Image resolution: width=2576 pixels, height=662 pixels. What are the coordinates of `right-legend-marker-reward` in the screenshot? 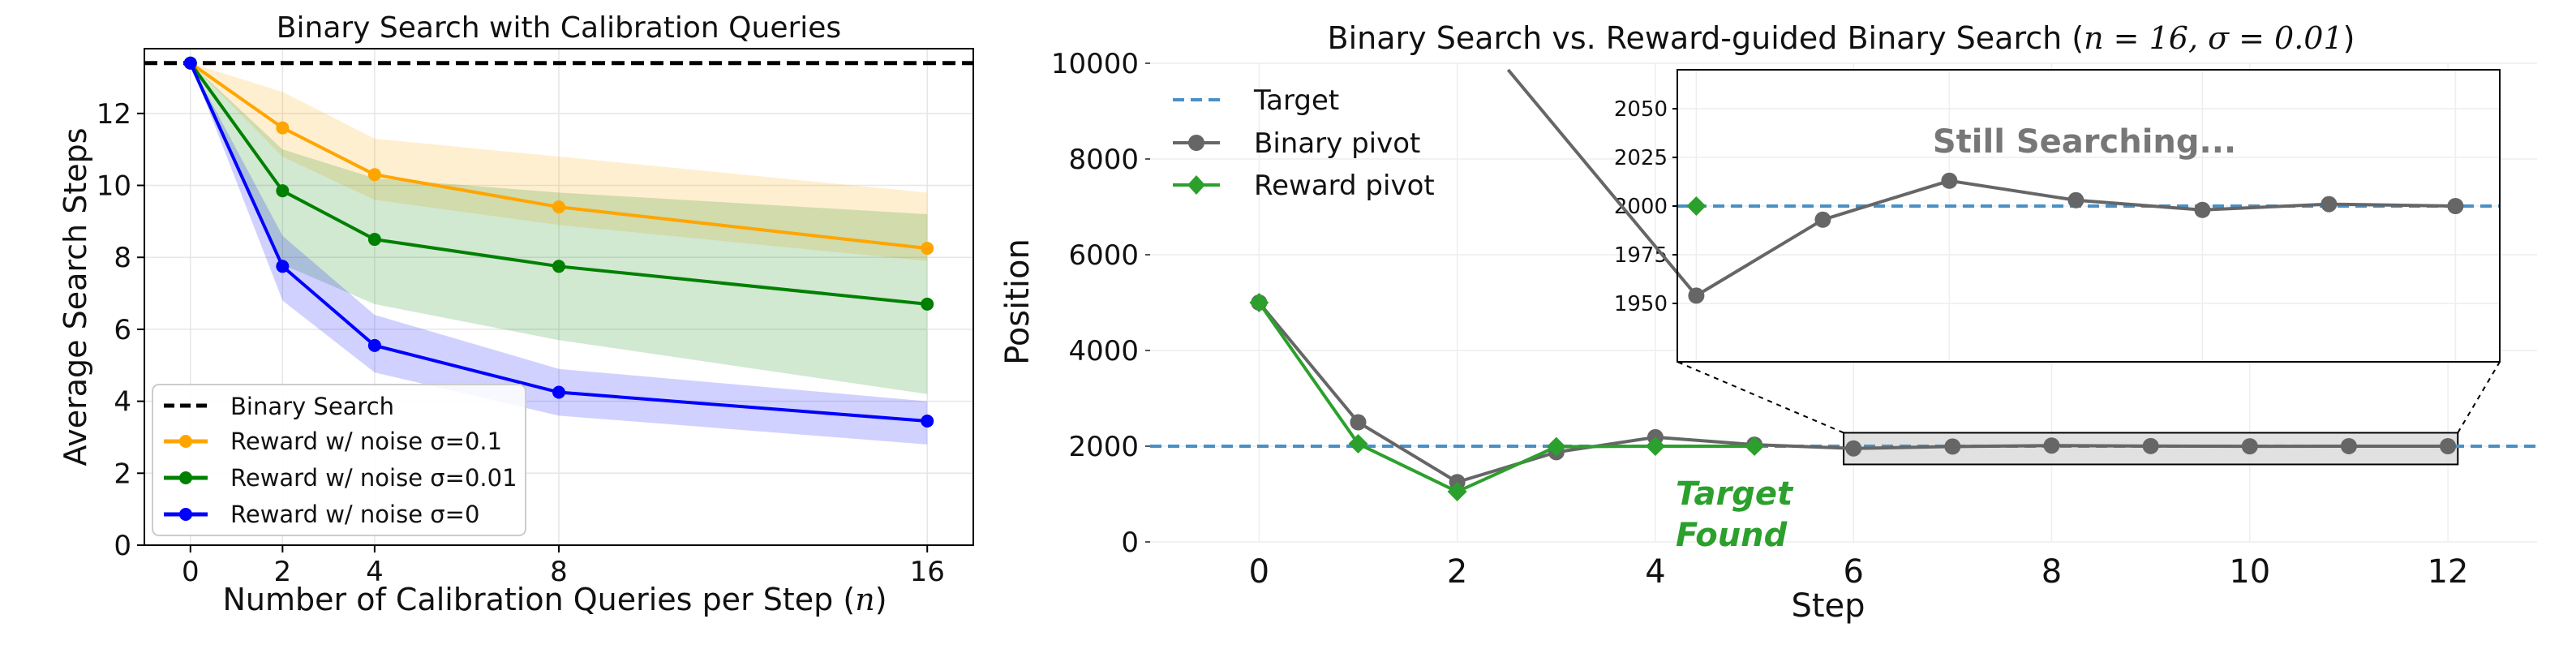 It's located at (1196, 185).